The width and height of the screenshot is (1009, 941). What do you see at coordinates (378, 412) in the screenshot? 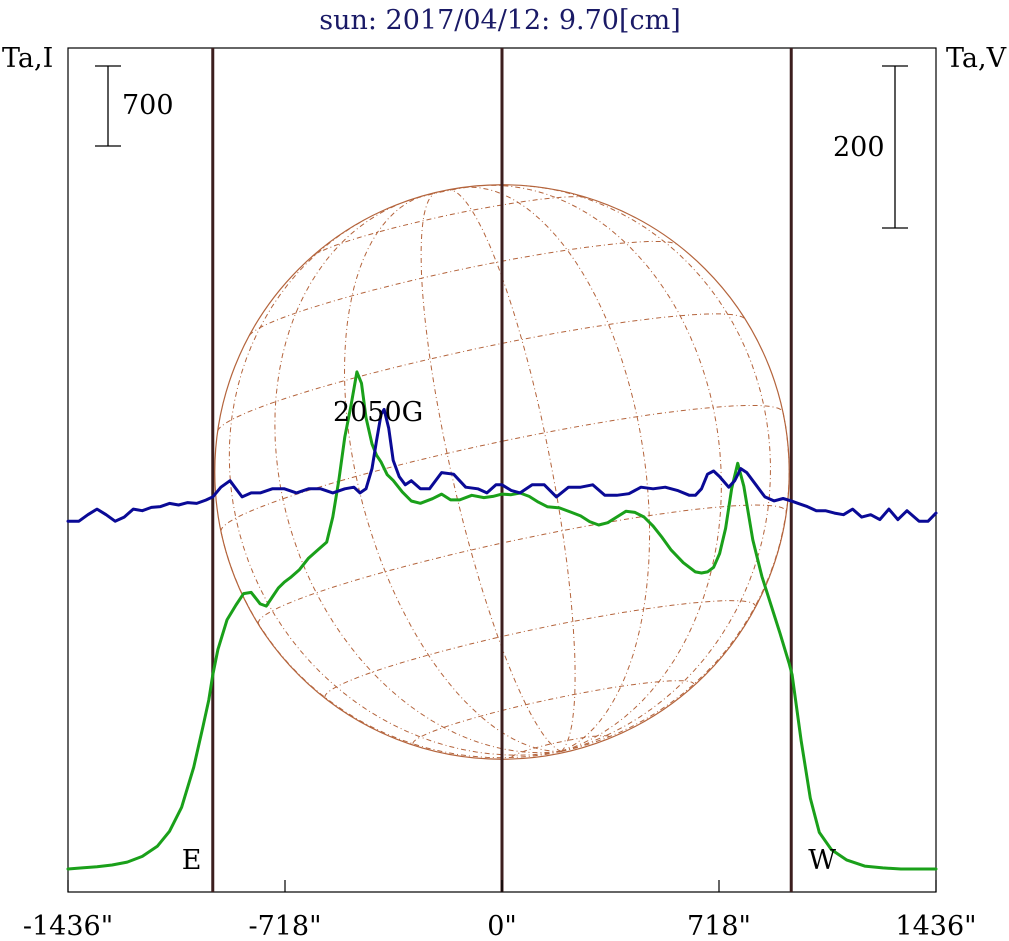
I see `annotation-label: 2050G` at bounding box center [378, 412].